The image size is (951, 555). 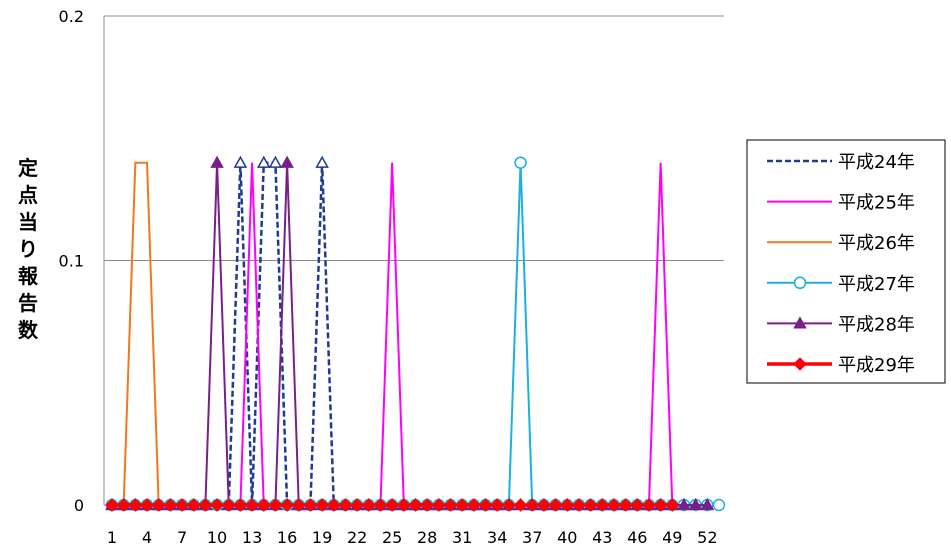 What do you see at coordinates (392, 537) in the screenshot?
I see `x-tick-label: 25` at bounding box center [392, 537].